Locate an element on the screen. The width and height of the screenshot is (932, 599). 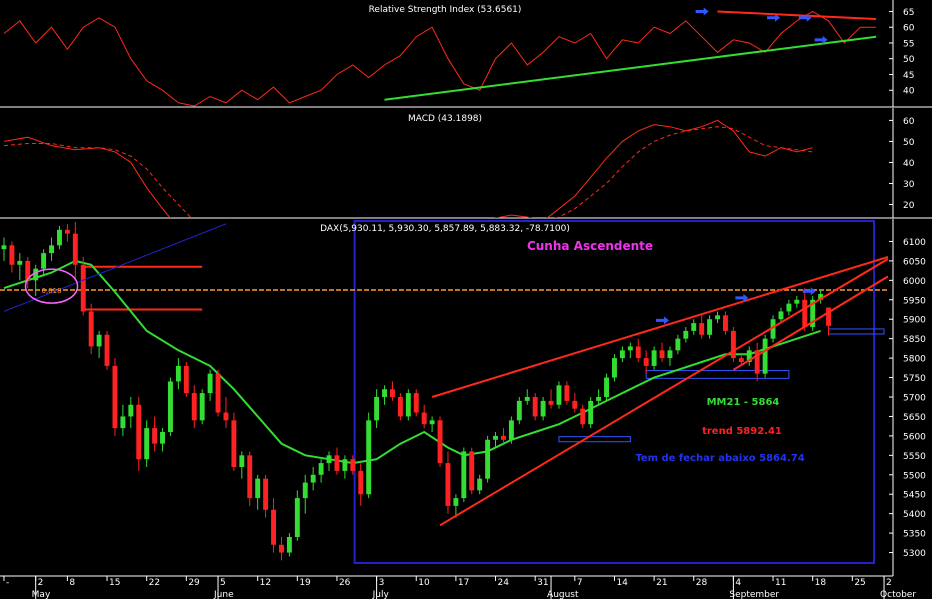
x-tick-label: 24 is located at coordinates (504, 583).